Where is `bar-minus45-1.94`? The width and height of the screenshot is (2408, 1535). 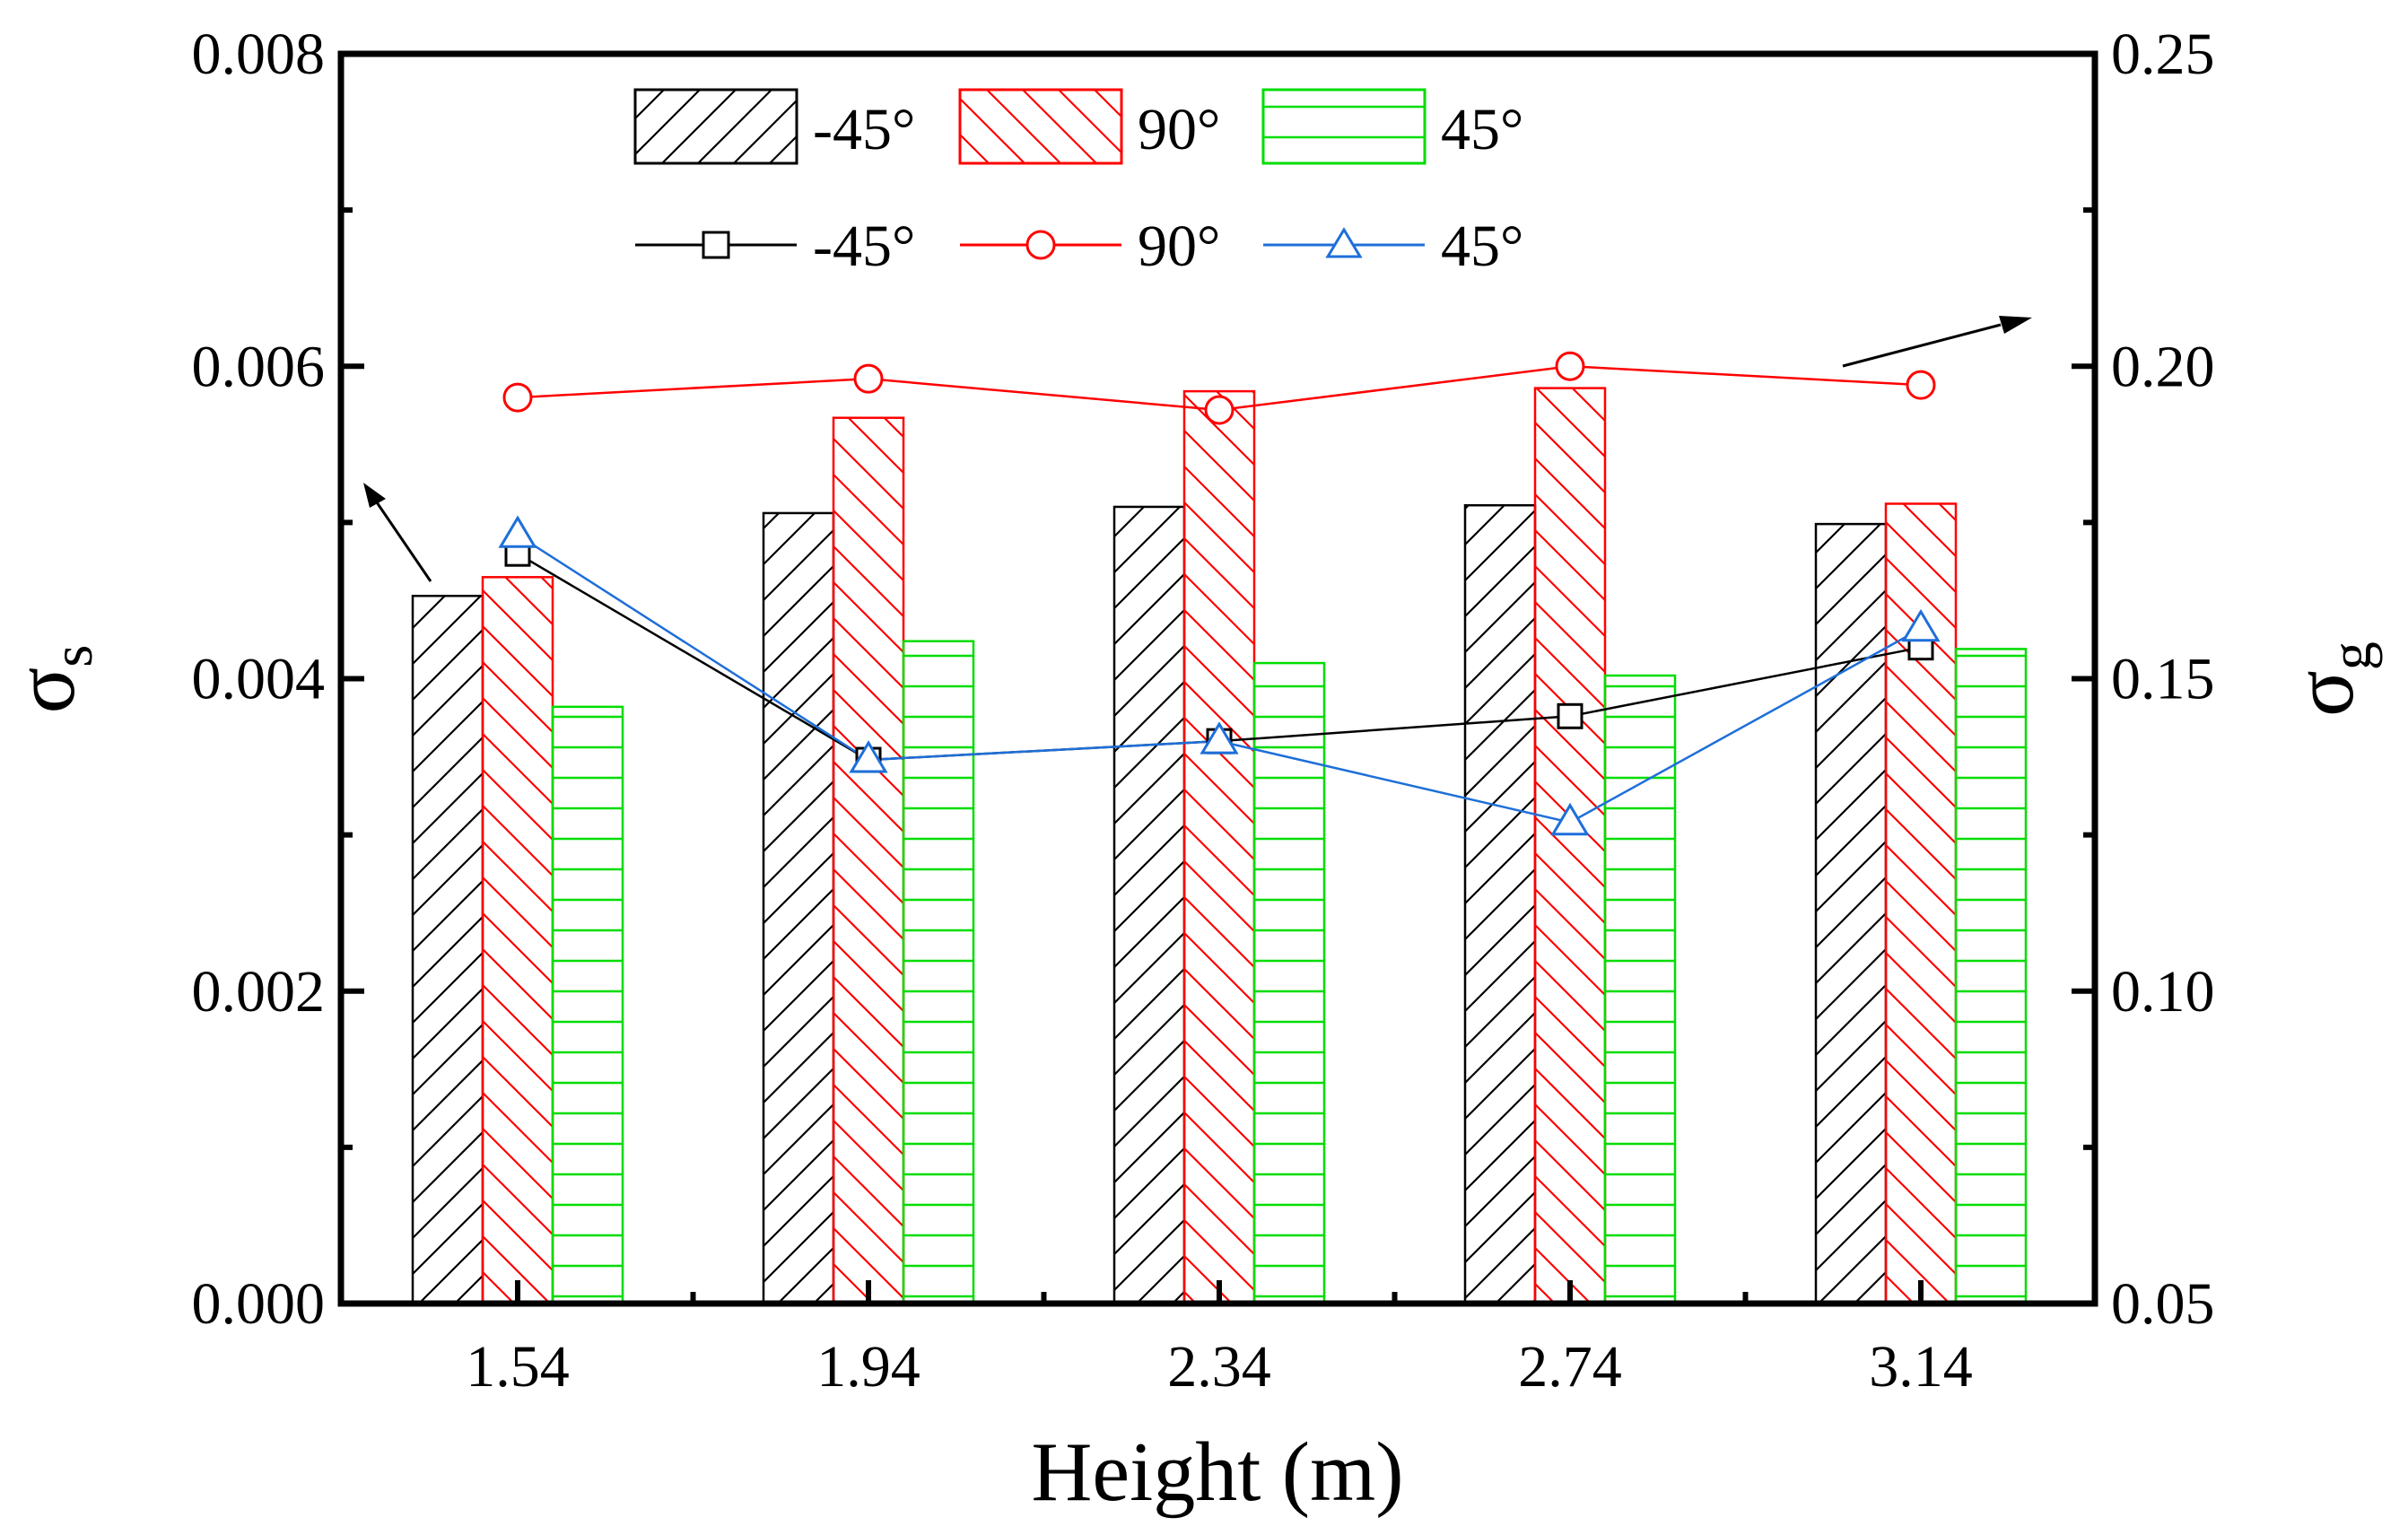
bar-minus45-1.94 is located at coordinates (798, 908).